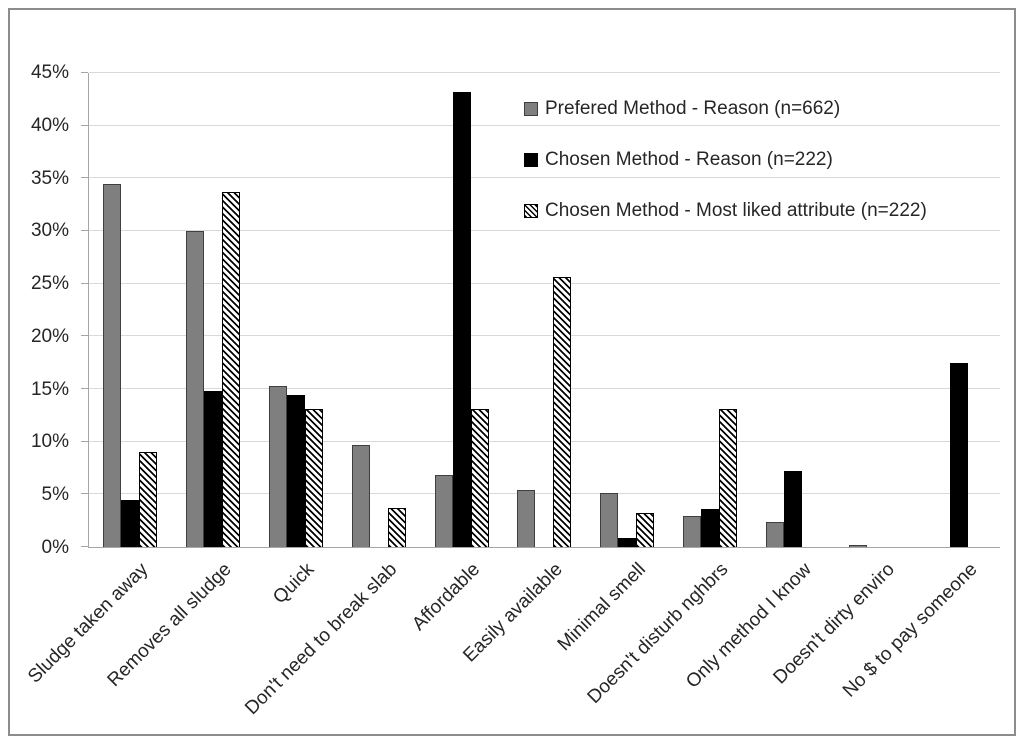  Describe the element at coordinates (49, 336) in the screenshot. I see `y-tick-label: 20%` at that location.